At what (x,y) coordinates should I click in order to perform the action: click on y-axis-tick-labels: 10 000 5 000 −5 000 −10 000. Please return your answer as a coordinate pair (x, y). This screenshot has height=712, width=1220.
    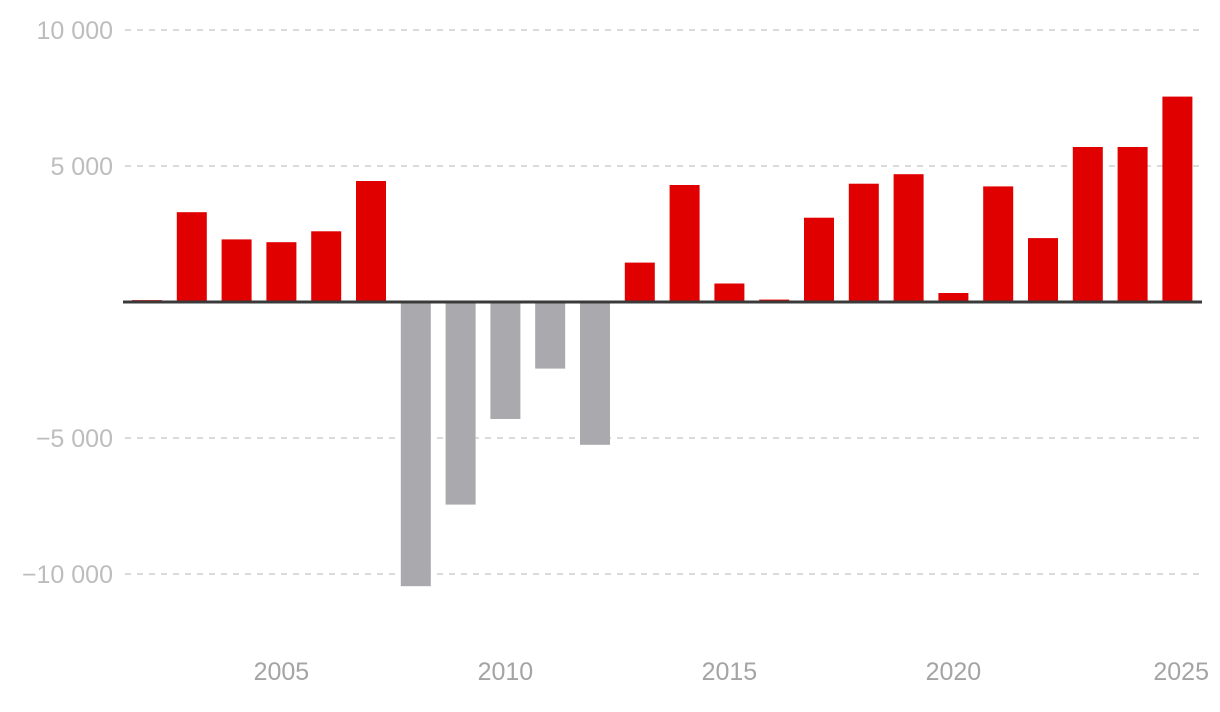
    Looking at the image, I should click on (67, 303).